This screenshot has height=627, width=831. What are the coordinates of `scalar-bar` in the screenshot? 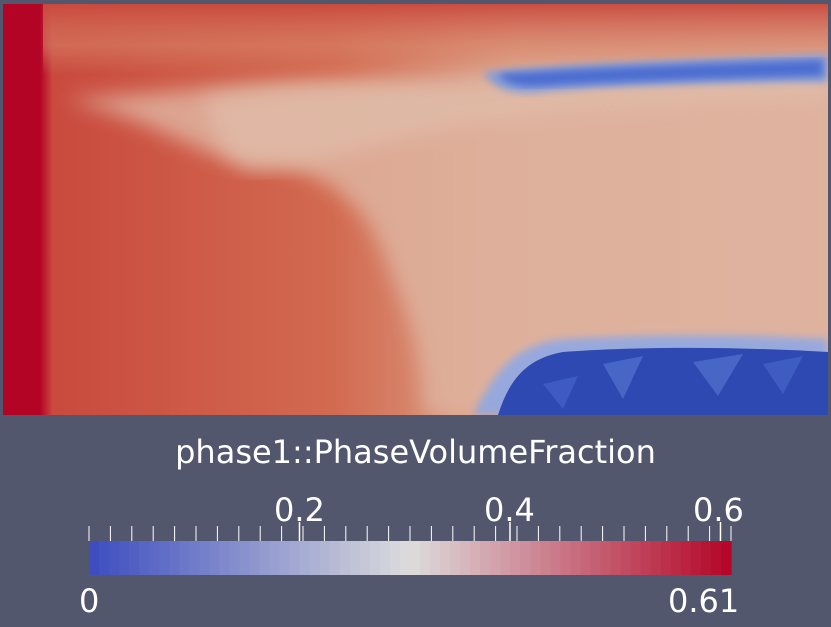 It's located at (415, 551).